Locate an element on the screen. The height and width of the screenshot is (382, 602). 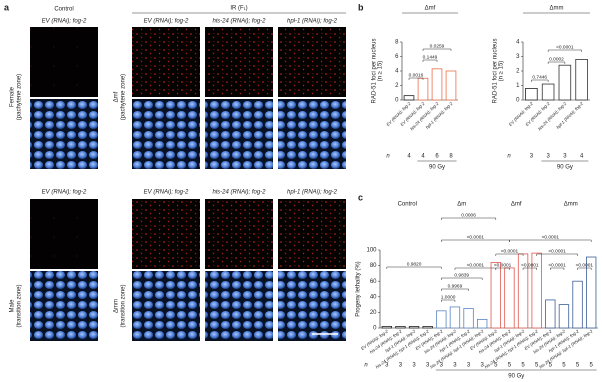
group-label: Δmm is located at coordinates (571, 205).